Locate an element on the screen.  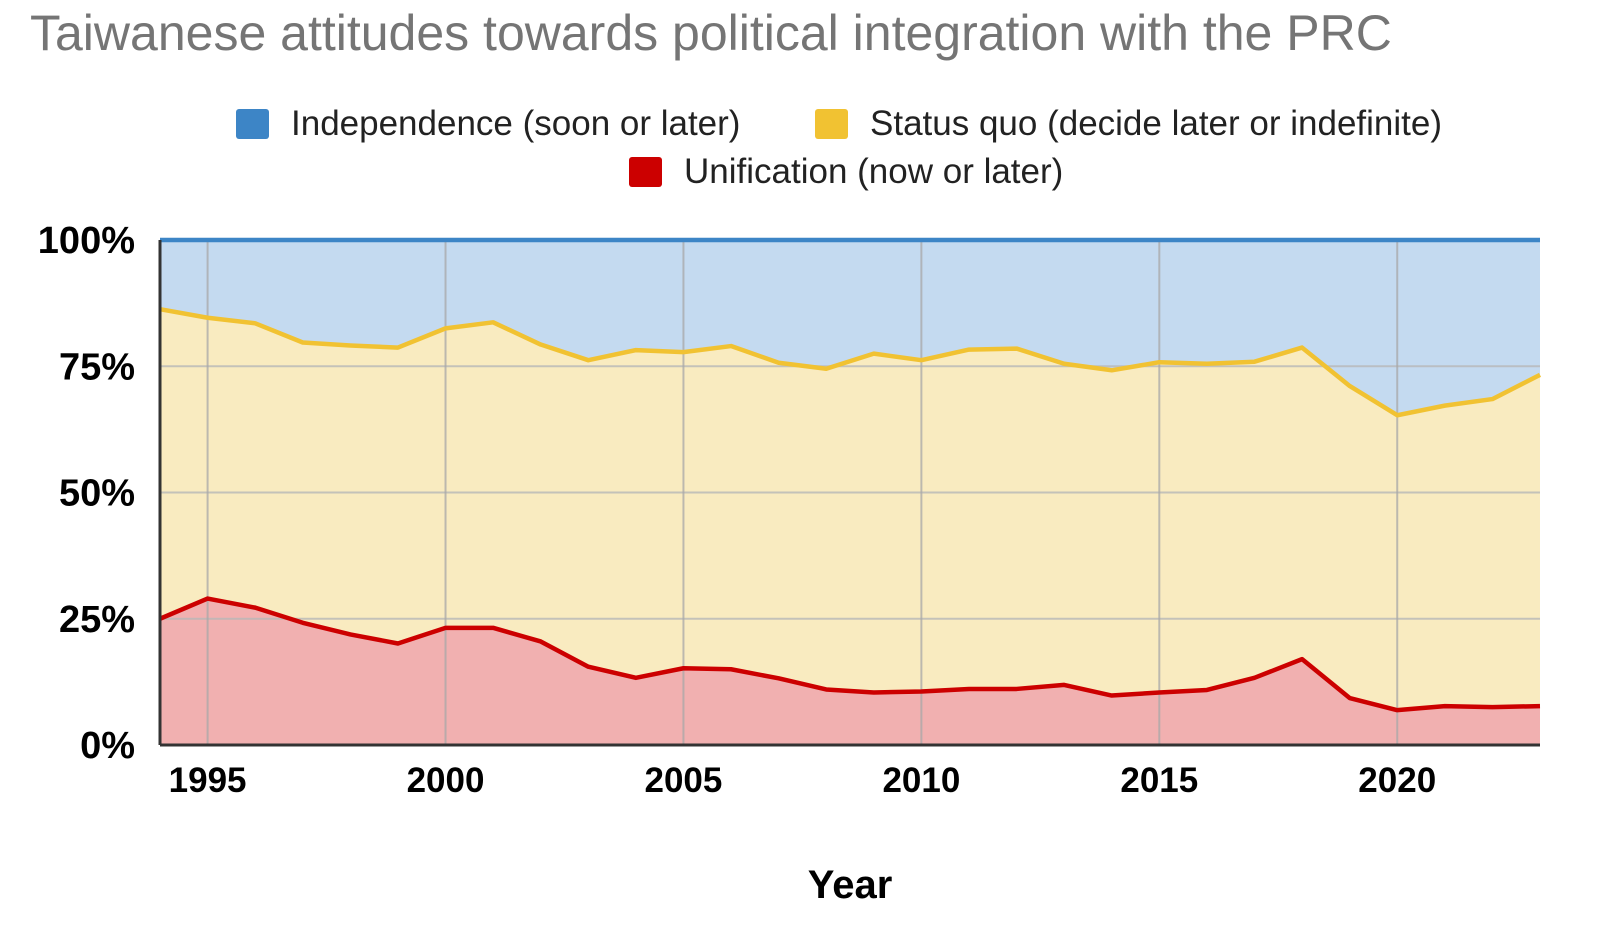
y-tick-label: 50% is located at coordinates (97, 494).